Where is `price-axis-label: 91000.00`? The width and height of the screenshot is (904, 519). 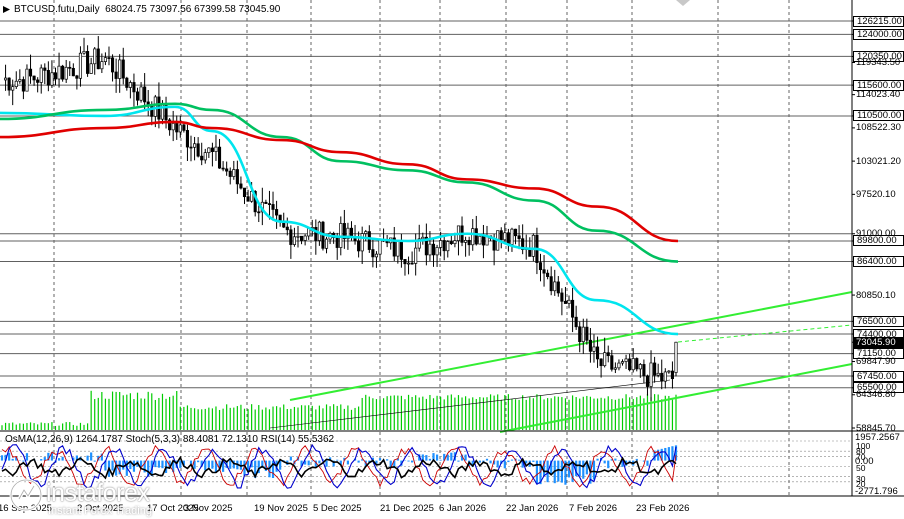
price-axis-label: 91000.00 is located at coordinates (876, 234).